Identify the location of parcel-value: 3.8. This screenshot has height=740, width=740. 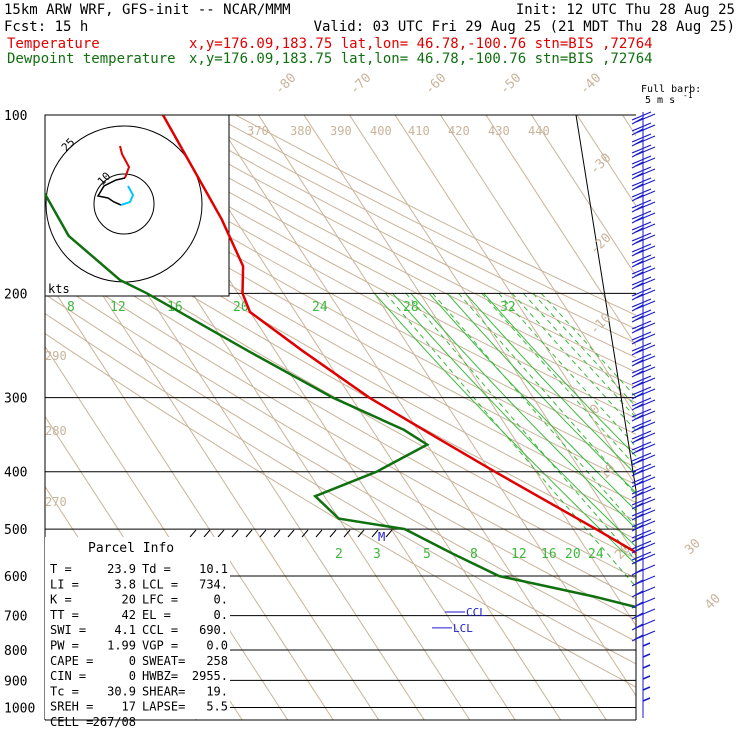
(125, 584).